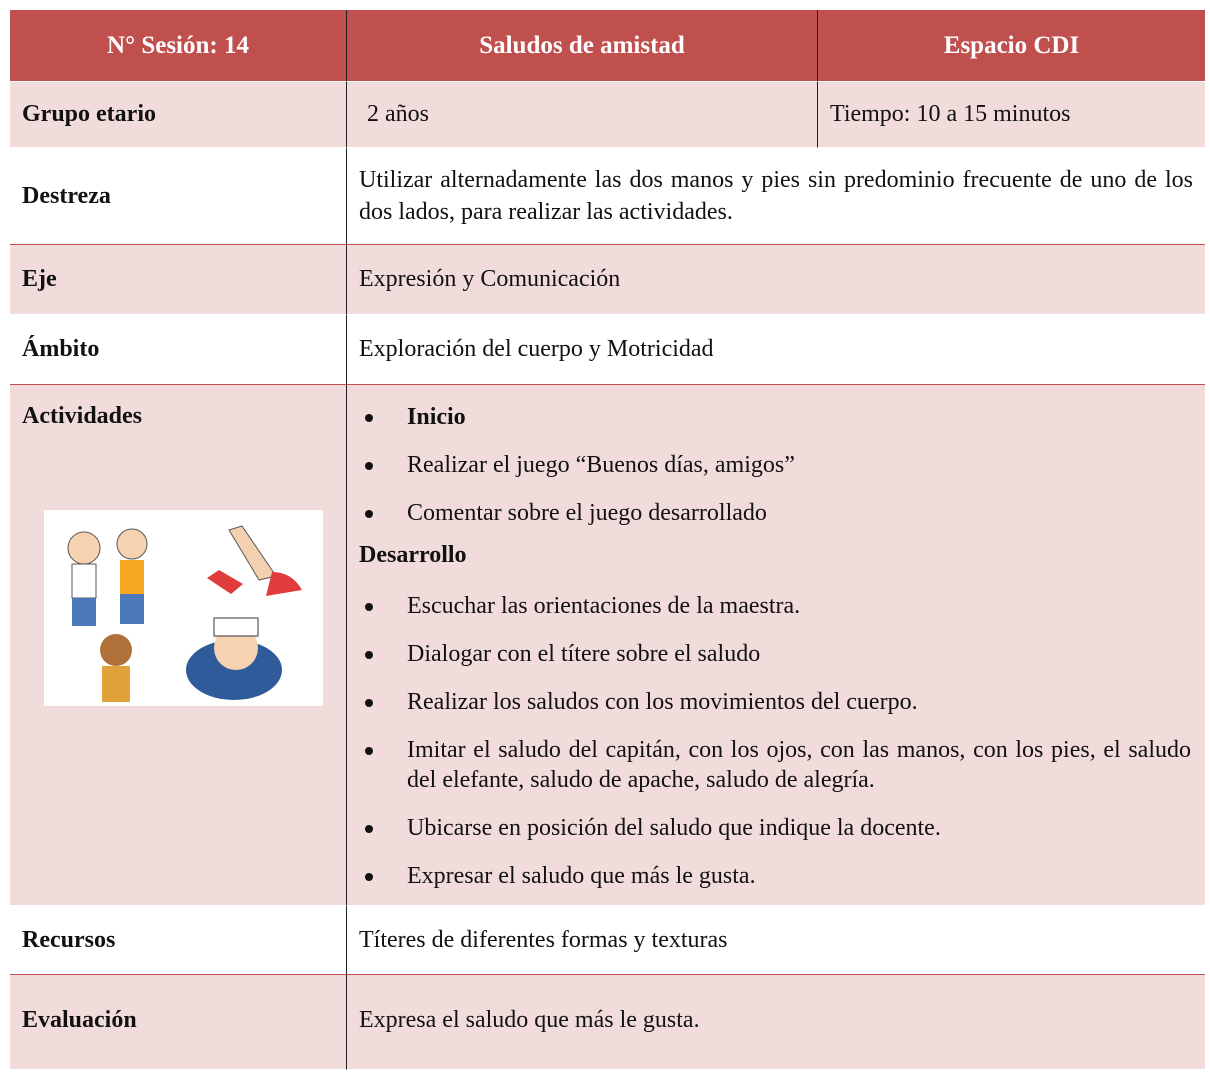  Describe the element at coordinates (178, 280) in the screenshot. I see `axis-label: Eje` at that location.